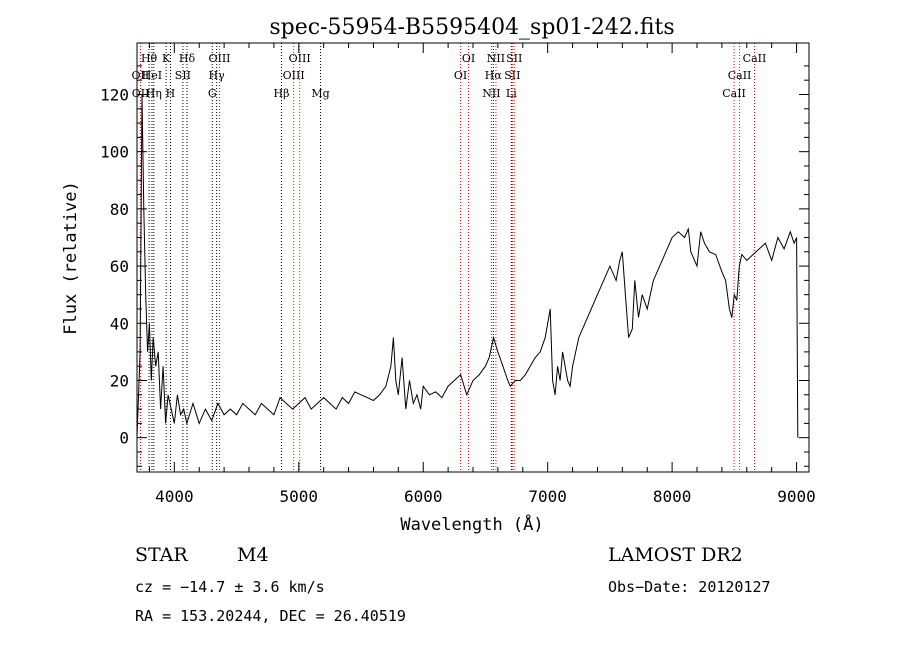 This screenshot has height=650, width=900. I want to click on y-axis-label: Flux (relative), so click(71, 258).